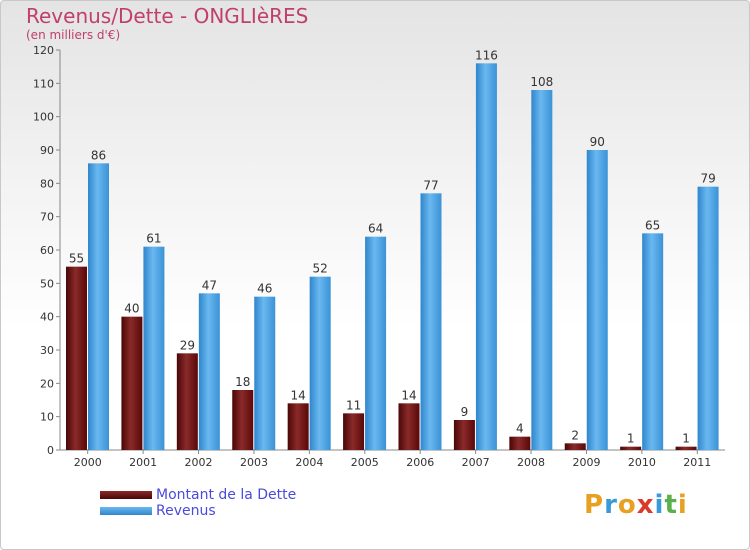  What do you see at coordinates (47, 383) in the screenshot?
I see `y-tick-label: 20` at bounding box center [47, 383].